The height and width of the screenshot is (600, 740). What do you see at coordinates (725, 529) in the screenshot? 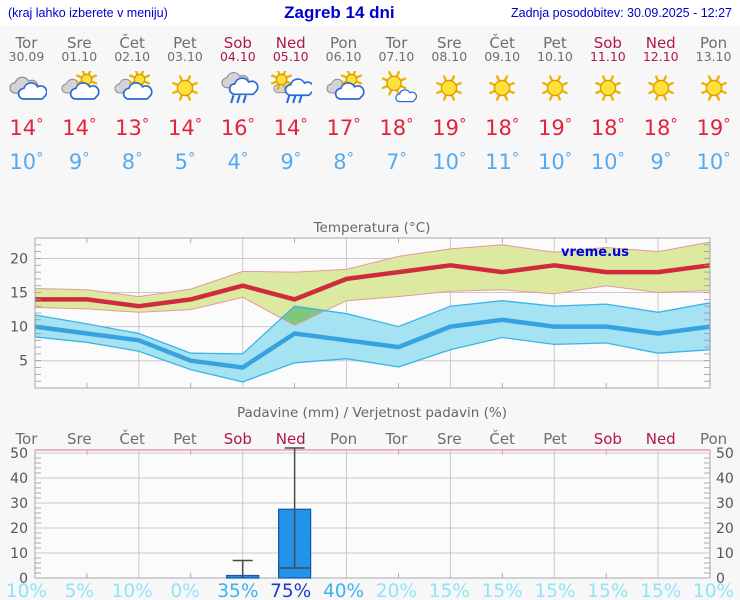
I see `rain-y-label-right: 20` at bounding box center [725, 529].